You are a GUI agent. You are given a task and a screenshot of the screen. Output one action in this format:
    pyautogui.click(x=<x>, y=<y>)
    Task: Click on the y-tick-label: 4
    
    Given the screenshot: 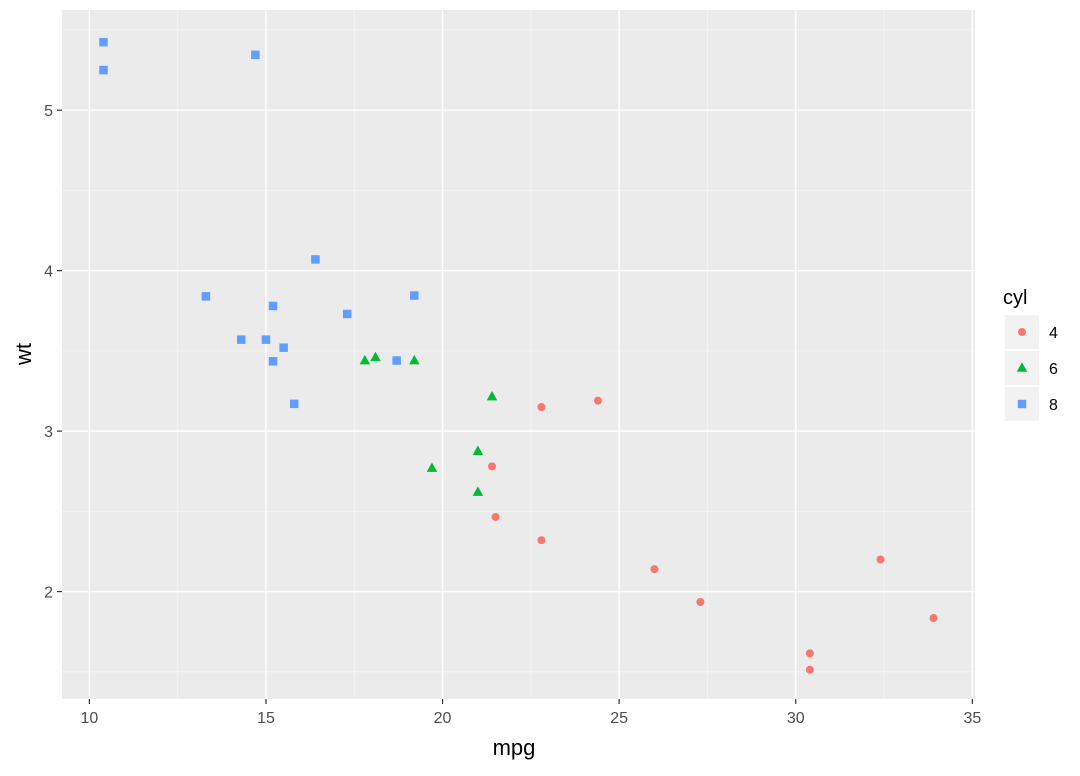 What is the action you would take?
    pyautogui.click(x=48, y=272)
    